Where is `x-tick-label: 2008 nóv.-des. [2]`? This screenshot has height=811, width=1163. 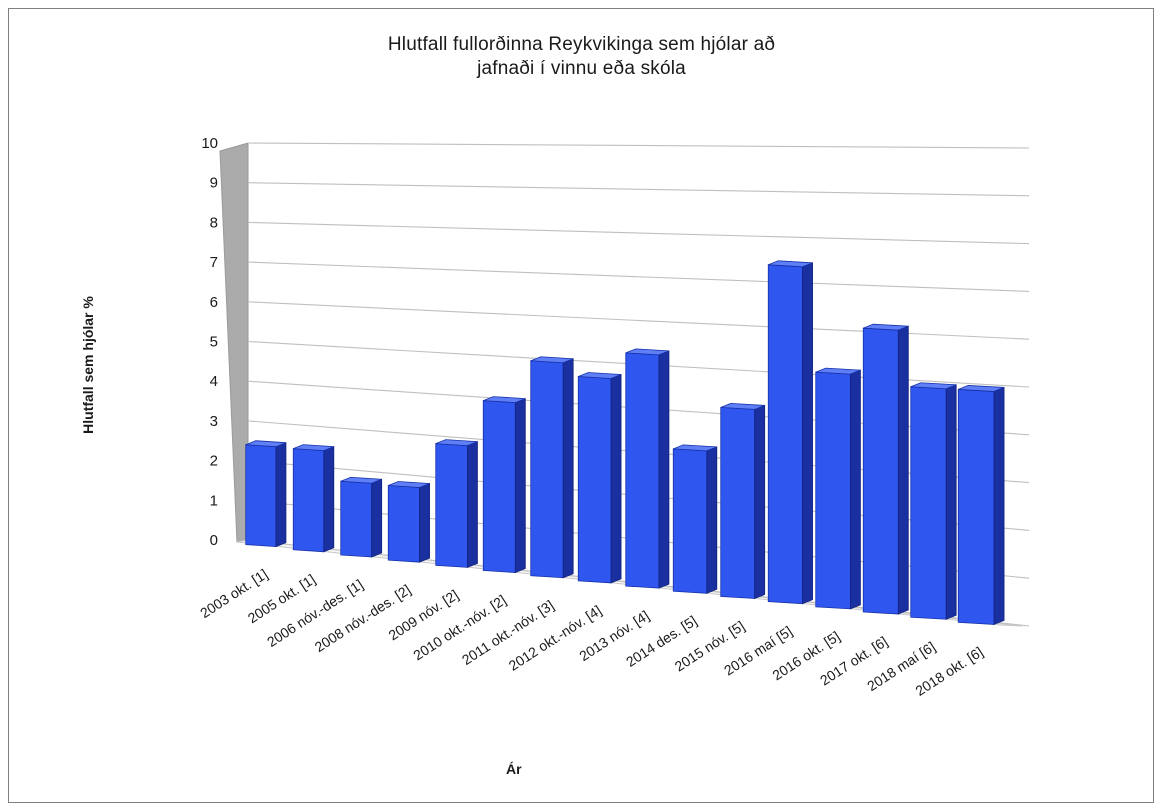 x-tick-label: 2008 nóv.-des. [2] is located at coordinates (363, 618).